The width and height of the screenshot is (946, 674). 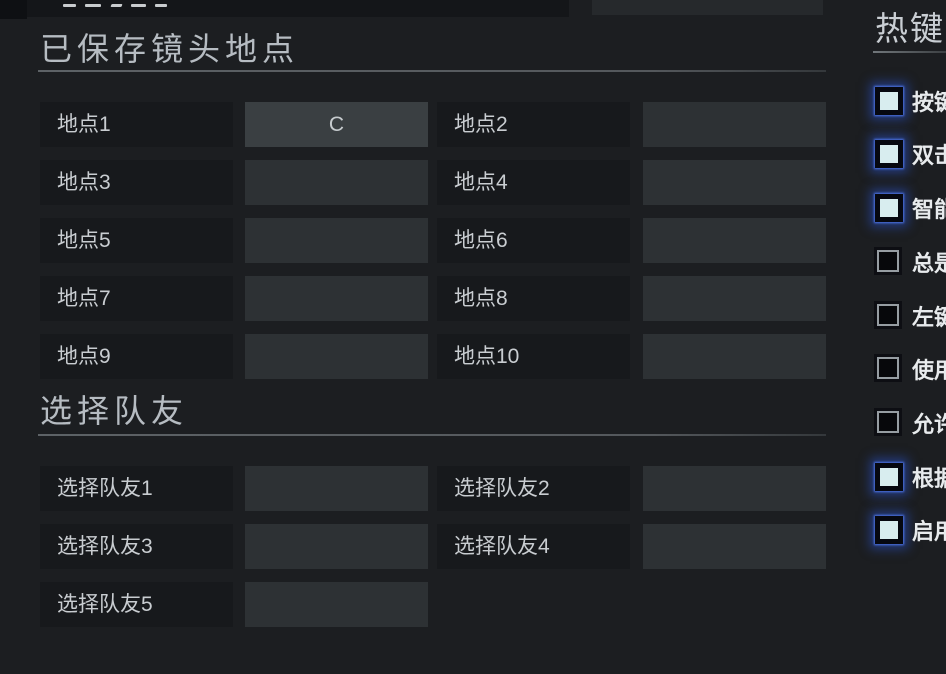 What do you see at coordinates (904, 423) in the screenshot?
I see `hotkey-option: 允许` at bounding box center [904, 423].